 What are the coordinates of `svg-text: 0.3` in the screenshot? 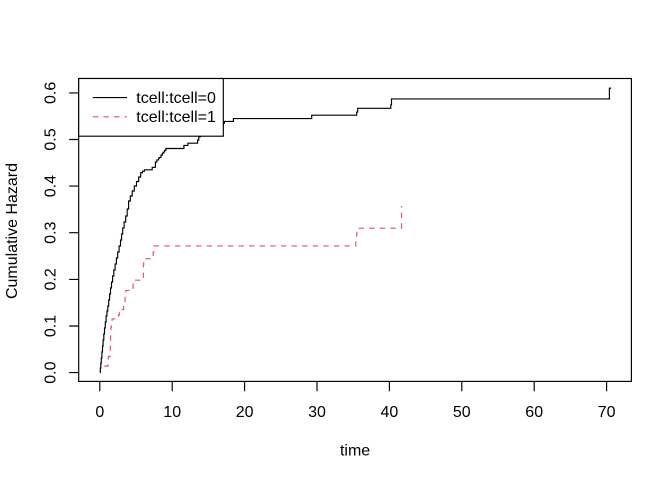 It's located at (50, 232).